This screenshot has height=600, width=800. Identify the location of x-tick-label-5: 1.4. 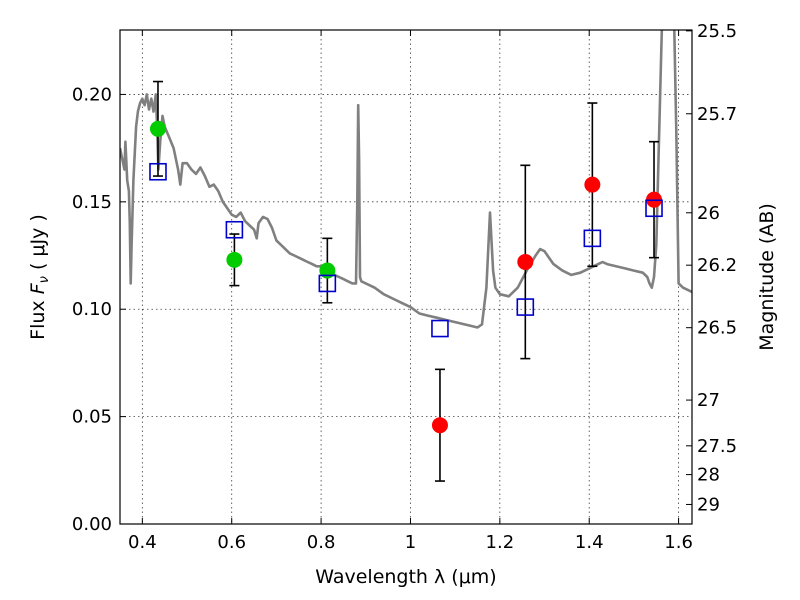
(589, 542).